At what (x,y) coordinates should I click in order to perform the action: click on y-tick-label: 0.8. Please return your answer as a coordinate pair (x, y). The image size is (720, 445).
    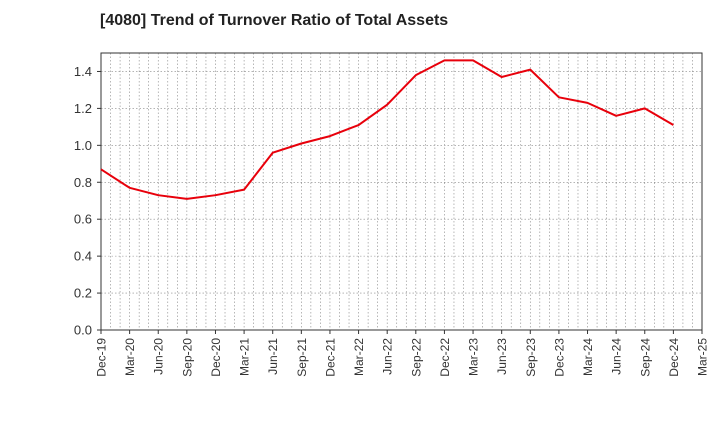
    Looking at the image, I should click on (83, 182).